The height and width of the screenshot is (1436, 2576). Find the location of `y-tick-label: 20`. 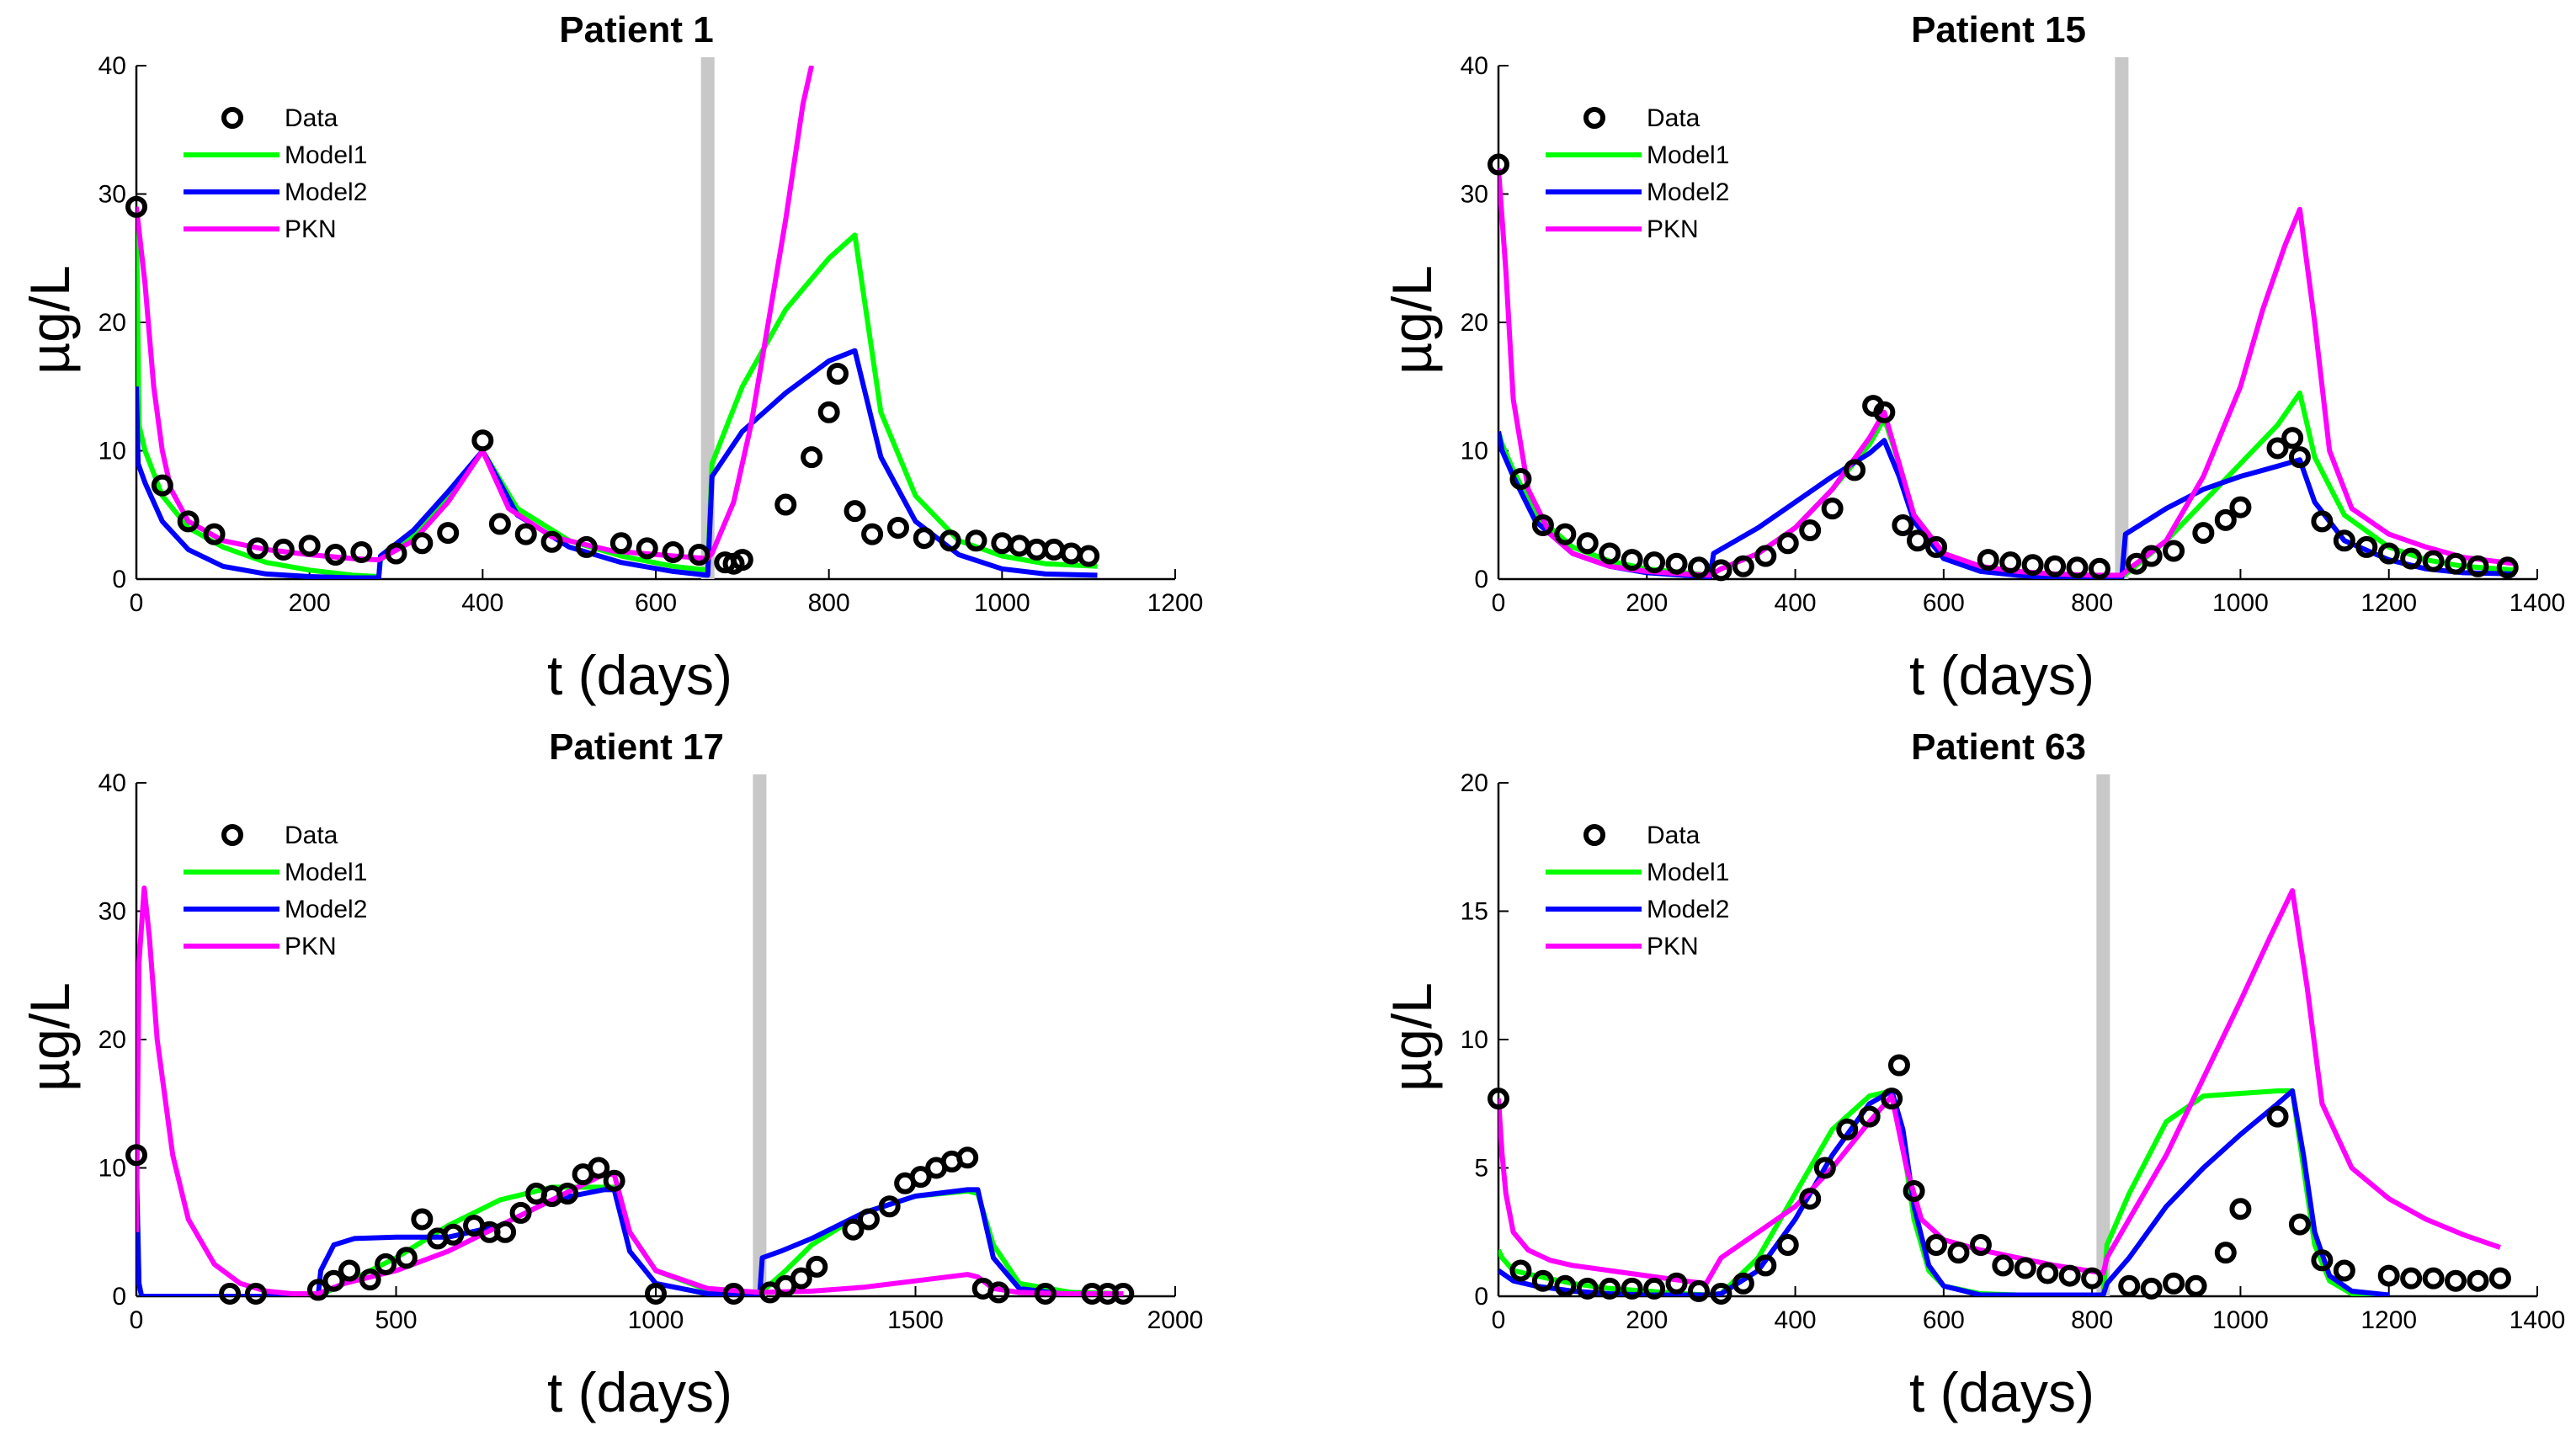

y-tick-label: 20 is located at coordinates (1475, 323).